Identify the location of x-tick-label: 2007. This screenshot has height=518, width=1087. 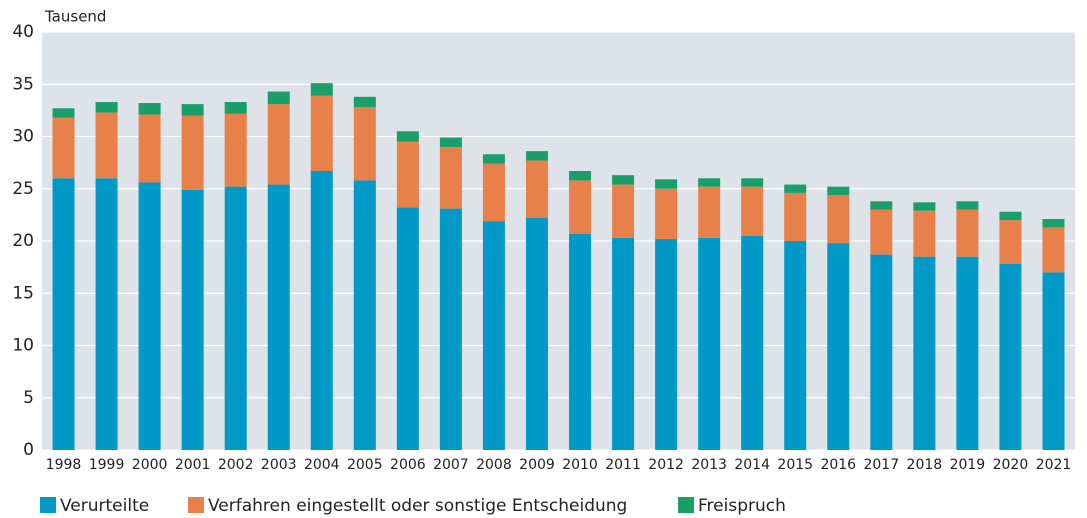
(451, 465).